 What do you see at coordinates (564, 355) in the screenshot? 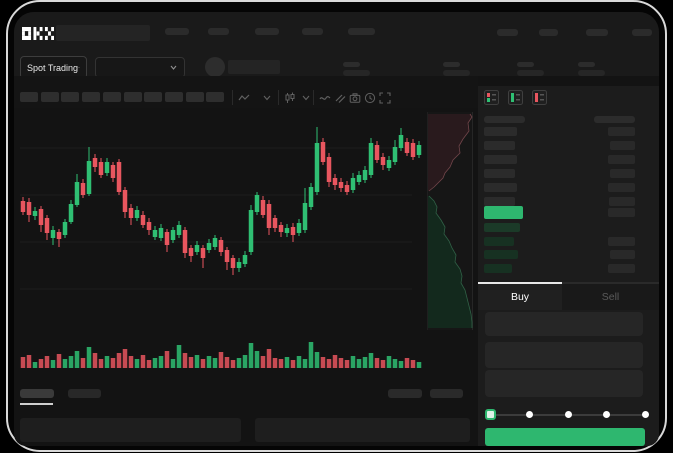
I see `order-amount-field` at bounding box center [564, 355].